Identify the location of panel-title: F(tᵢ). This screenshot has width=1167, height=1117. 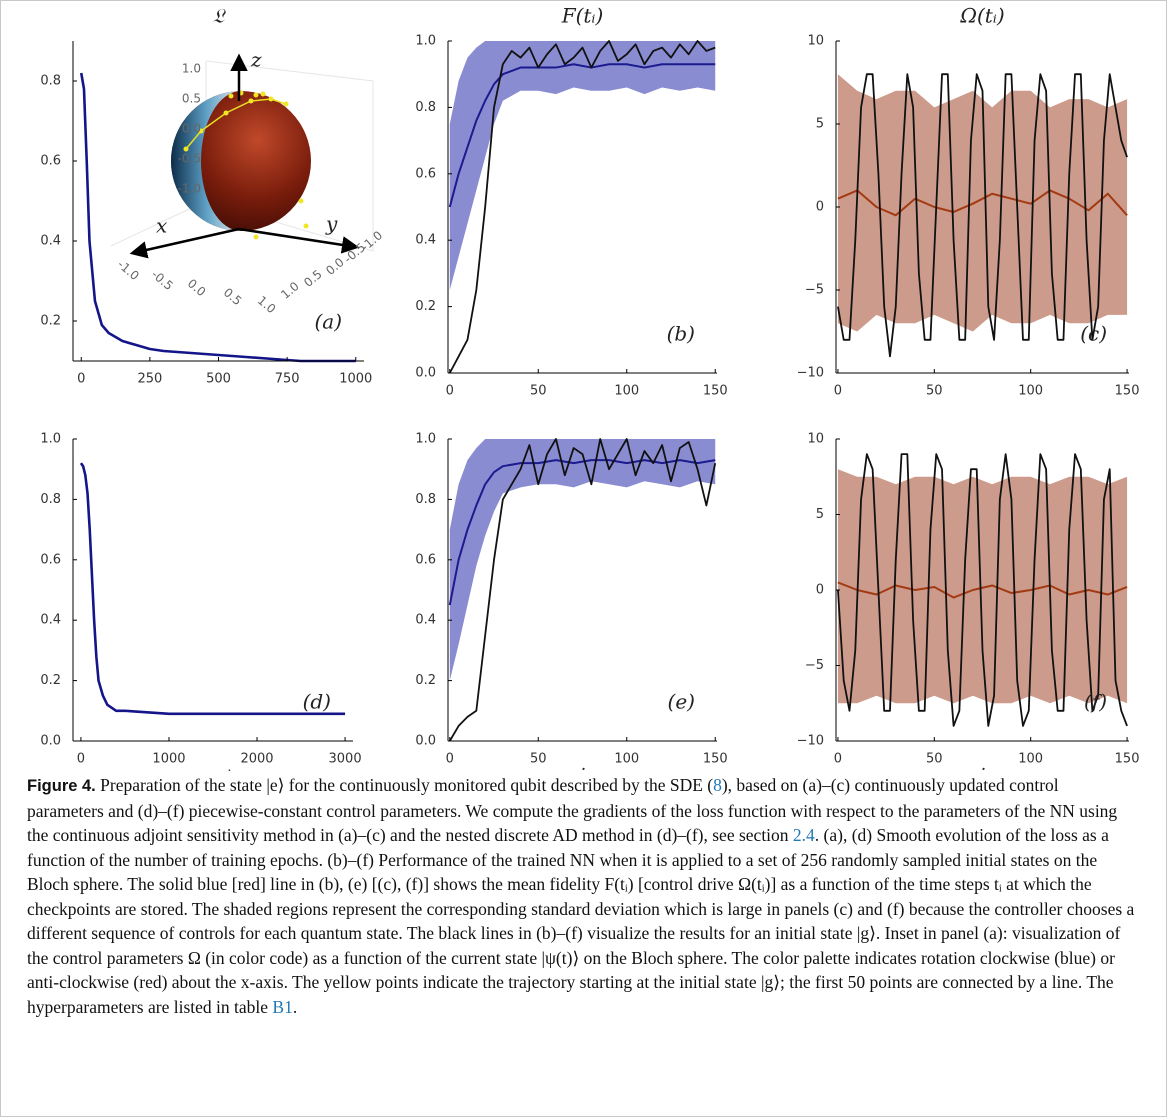
(582, 16).